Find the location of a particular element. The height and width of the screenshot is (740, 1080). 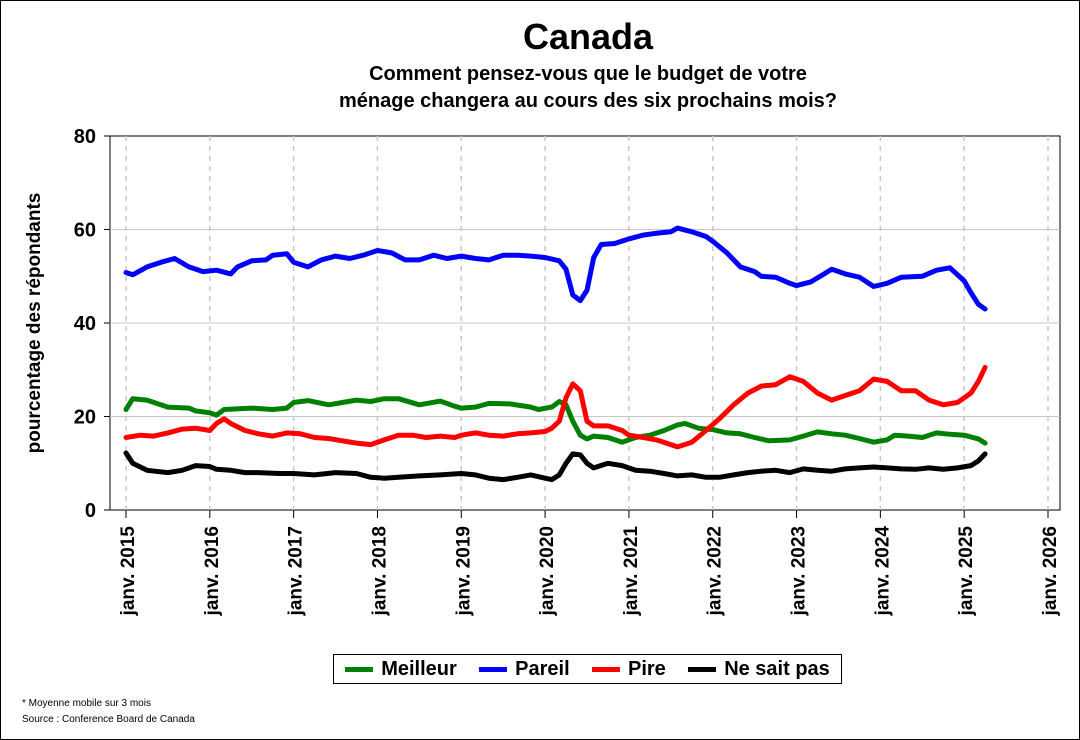

legend-item: Ne sait pas is located at coordinates (759, 669).